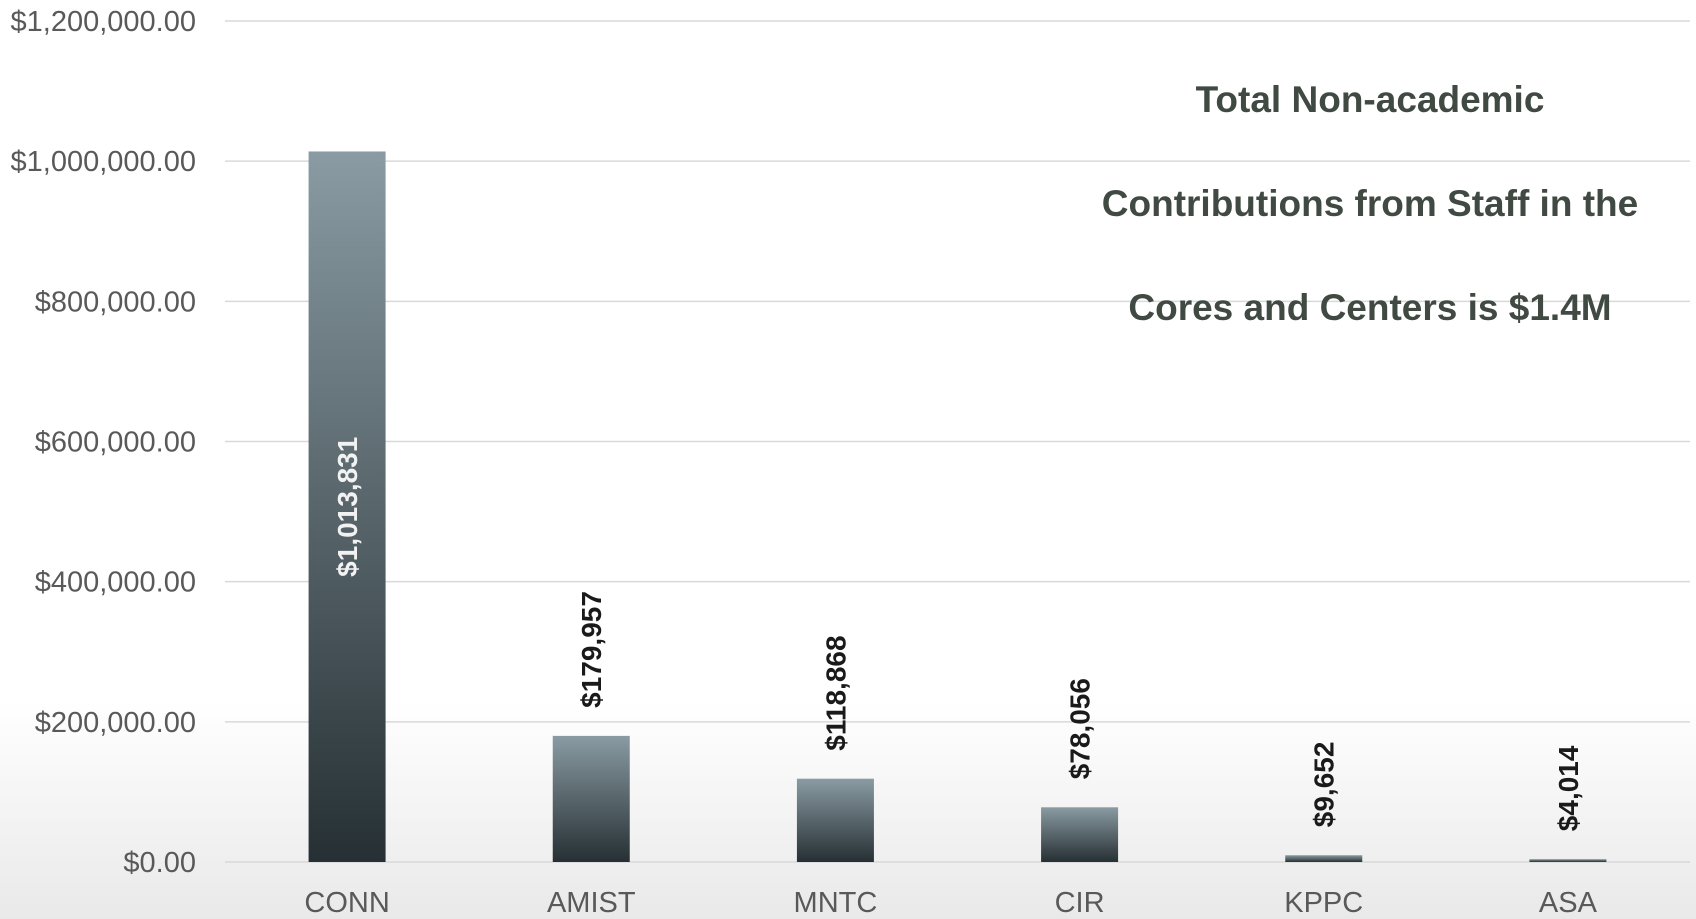 The image size is (1696, 919). What do you see at coordinates (836, 903) in the screenshot?
I see `category-label-mntc: MNTC` at bounding box center [836, 903].